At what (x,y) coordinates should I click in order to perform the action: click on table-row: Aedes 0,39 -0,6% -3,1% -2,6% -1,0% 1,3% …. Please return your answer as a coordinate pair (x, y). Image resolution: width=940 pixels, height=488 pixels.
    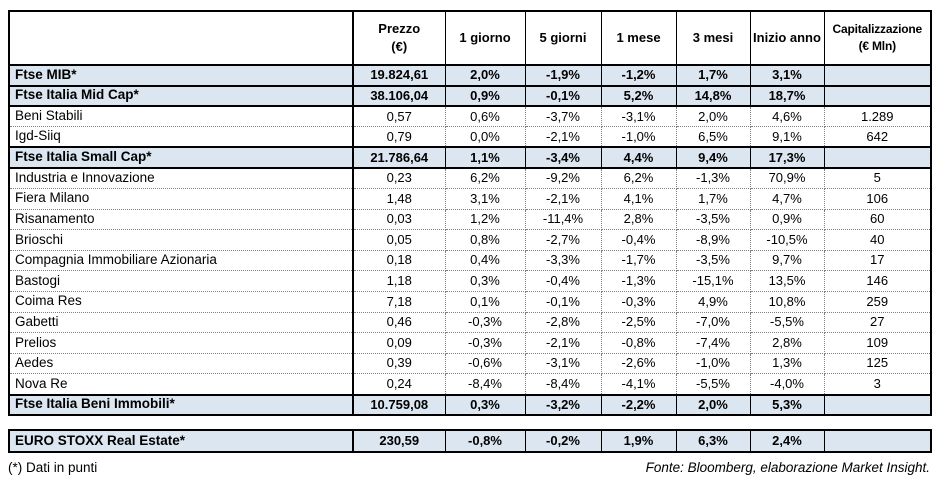
    Looking at the image, I should click on (470, 363).